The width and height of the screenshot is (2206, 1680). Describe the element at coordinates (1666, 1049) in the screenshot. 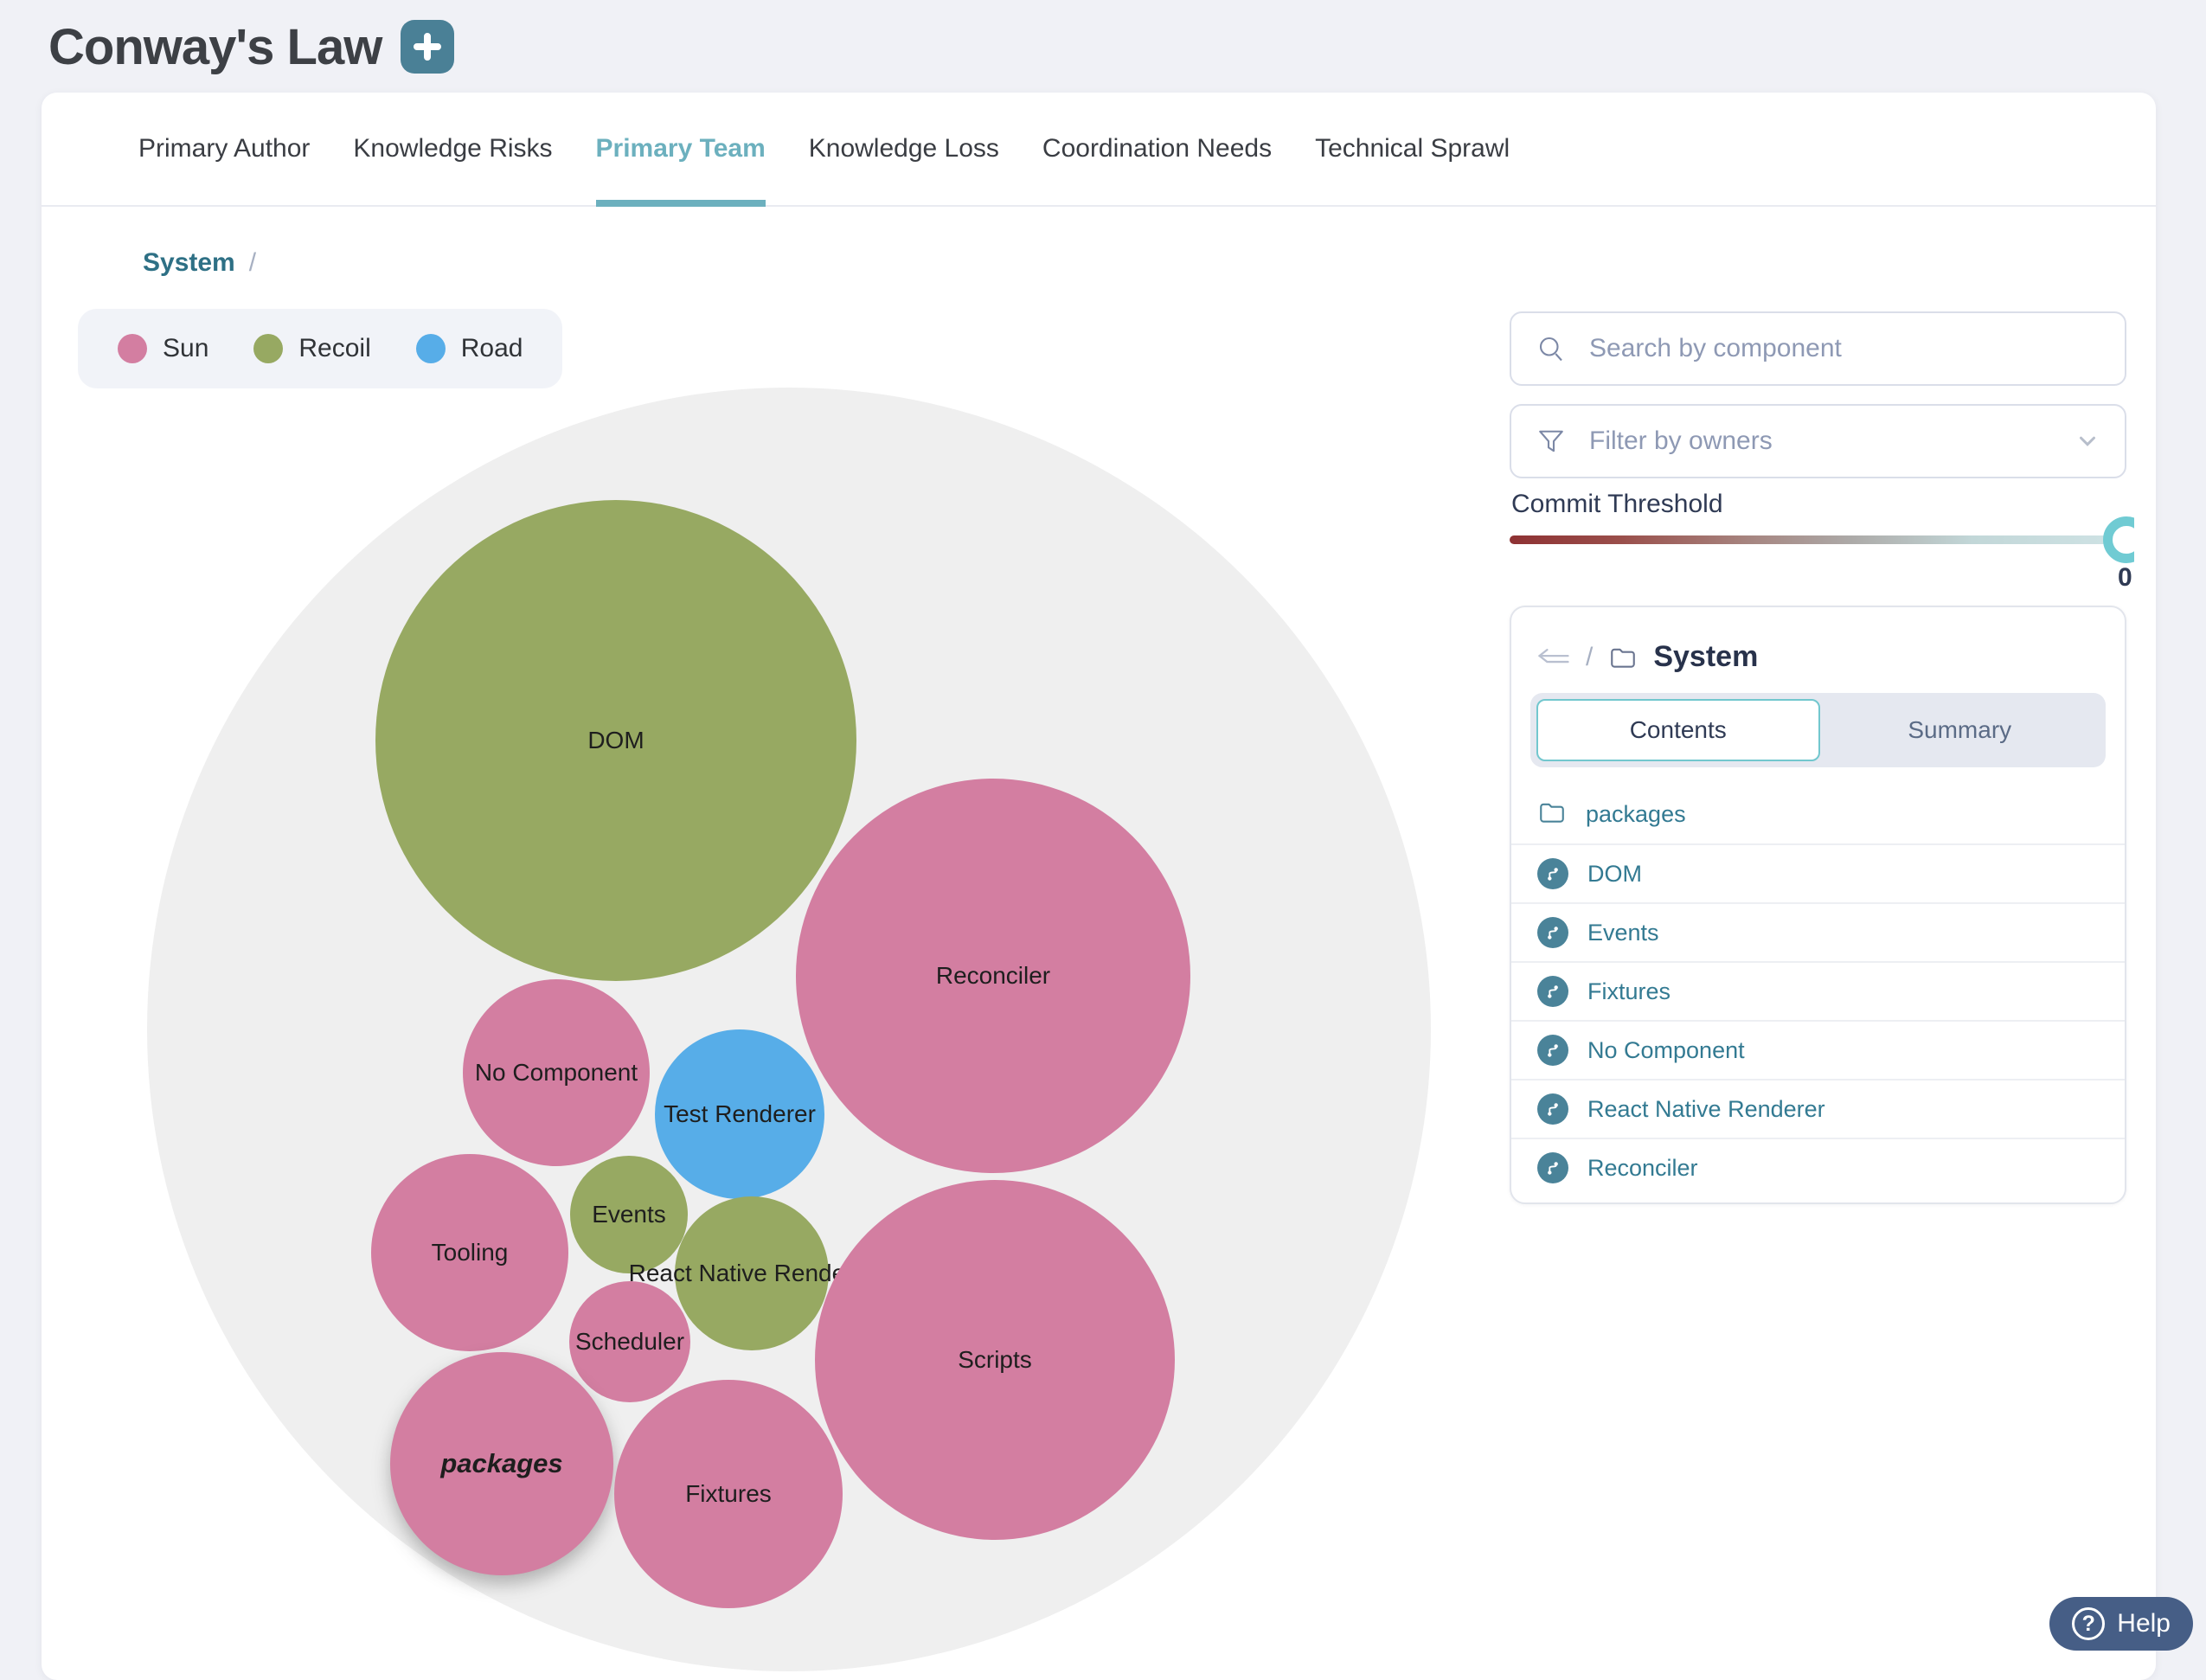

I see `explorer-item-label: No Component` at that location.